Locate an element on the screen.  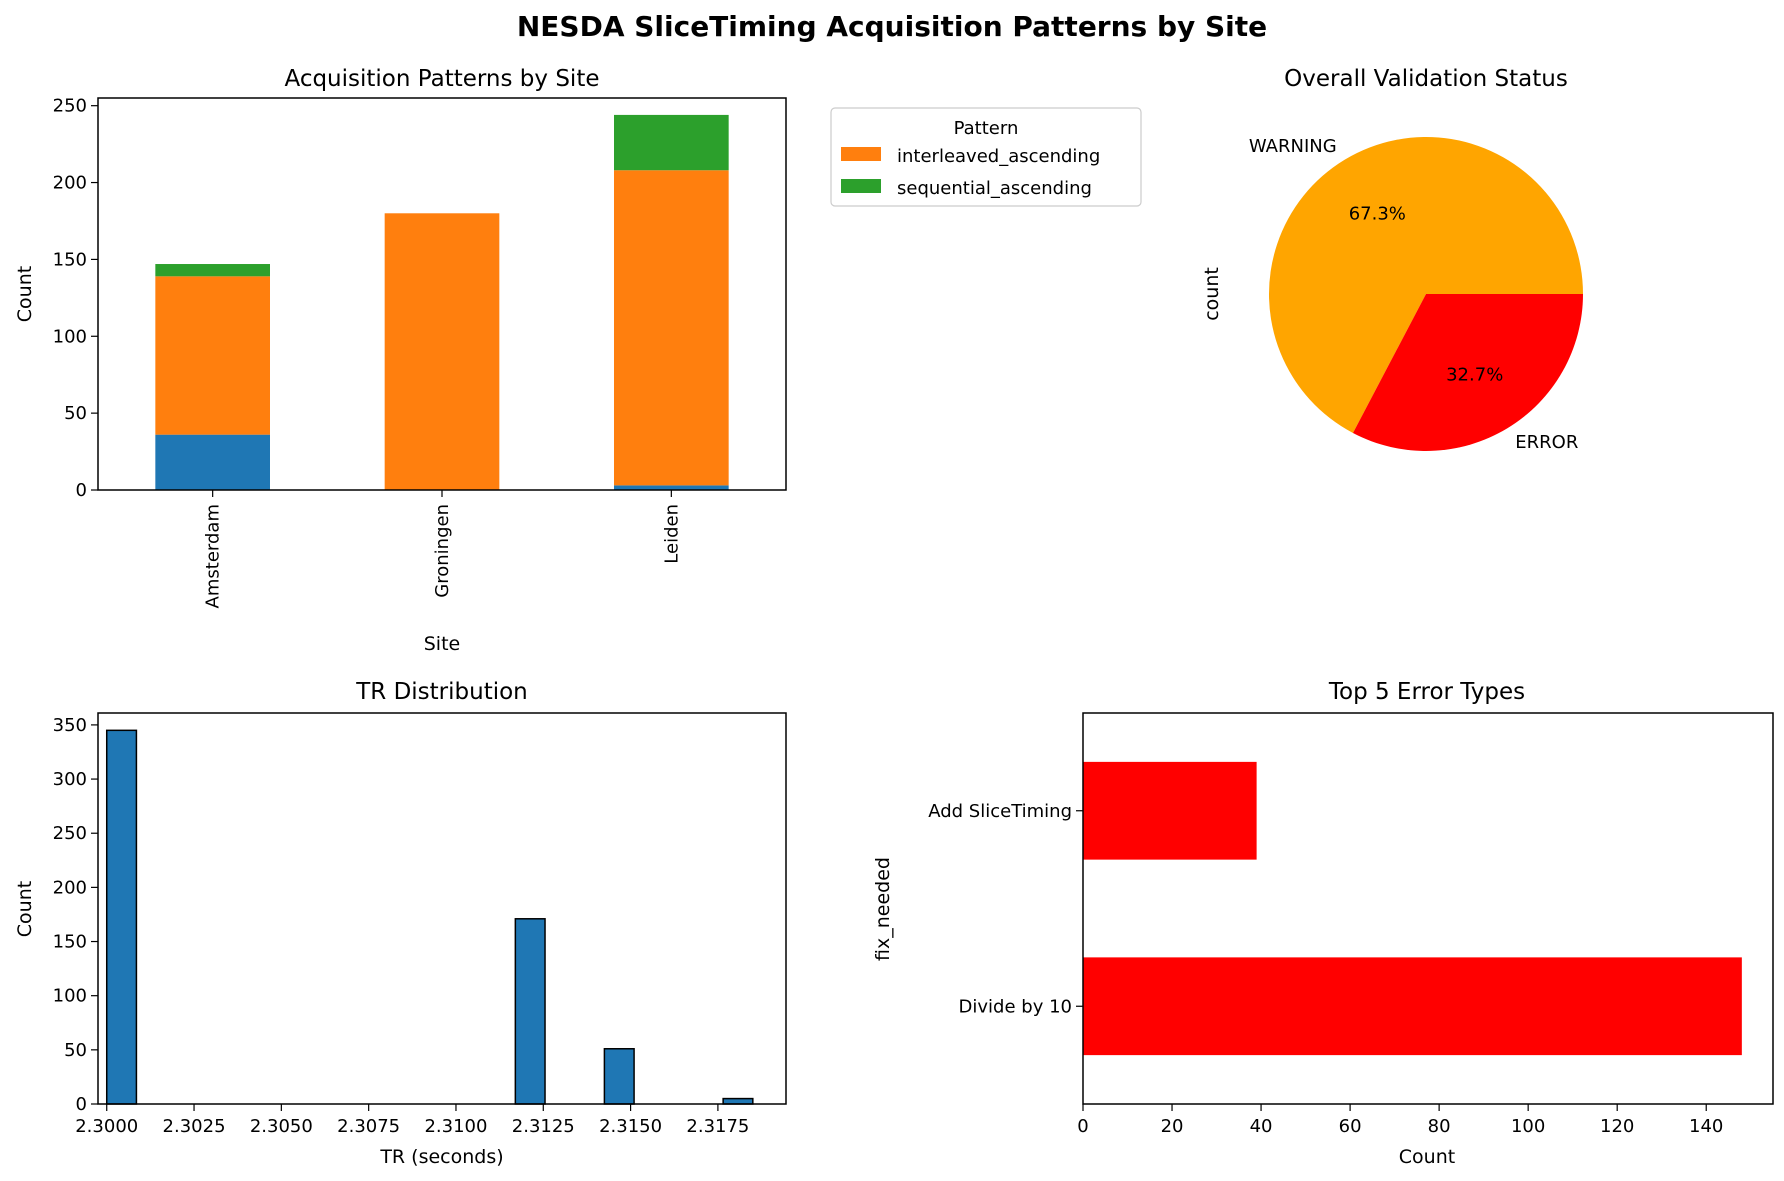
panel1-ylabel: Count is located at coordinates (25, 294).